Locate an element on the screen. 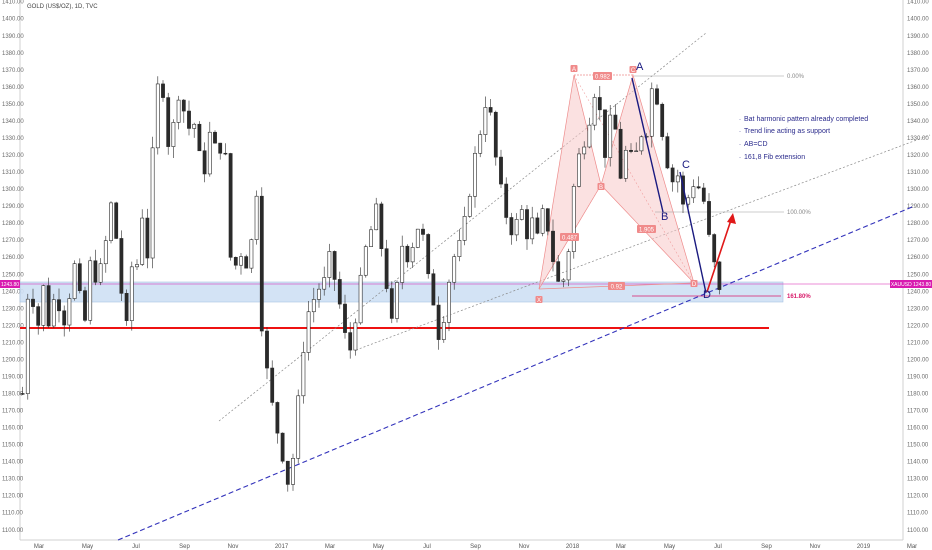 This screenshot has height=550, width=932. y-tick-right-24: 1340.00 is located at coordinates (918, 122).